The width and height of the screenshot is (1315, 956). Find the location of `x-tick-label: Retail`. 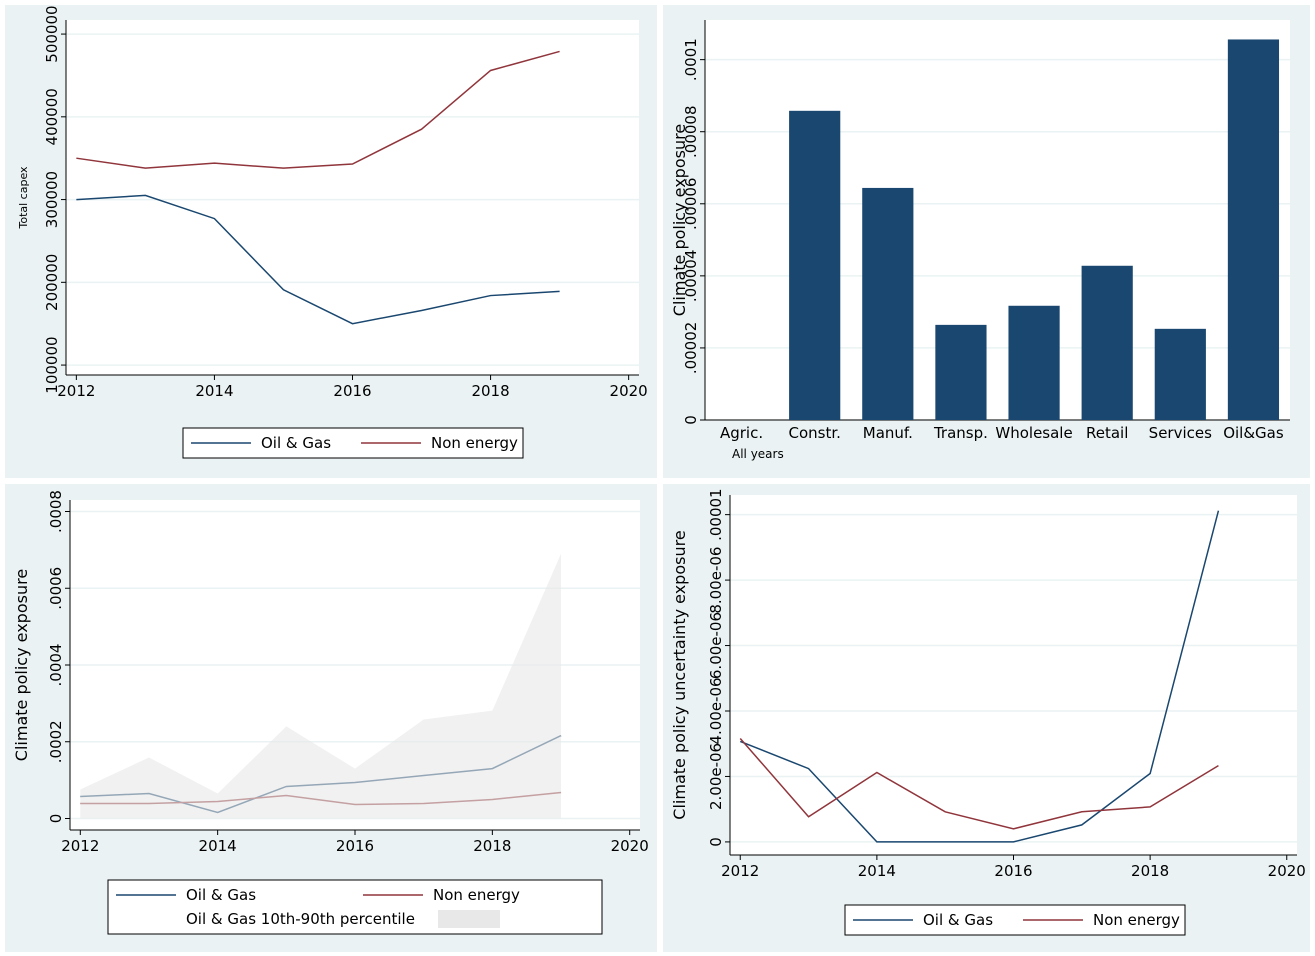

x-tick-label: Retail is located at coordinates (1107, 433).